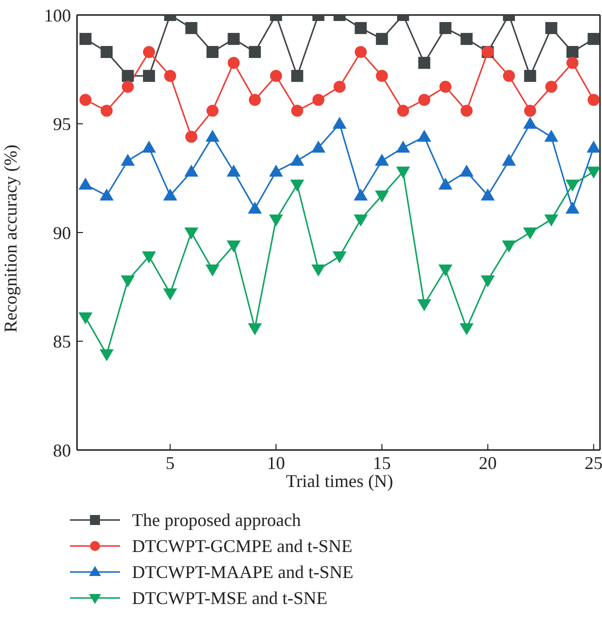 The width and height of the screenshot is (602, 627). What do you see at coordinates (57, 15) in the screenshot?
I see `y-tick-label: 100` at bounding box center [57, 15].